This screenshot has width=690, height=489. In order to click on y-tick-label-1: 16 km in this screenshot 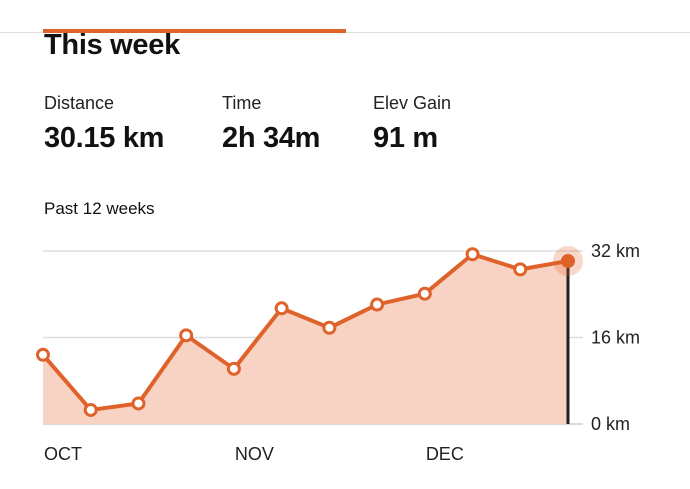, I will do `click(615, 338)`.